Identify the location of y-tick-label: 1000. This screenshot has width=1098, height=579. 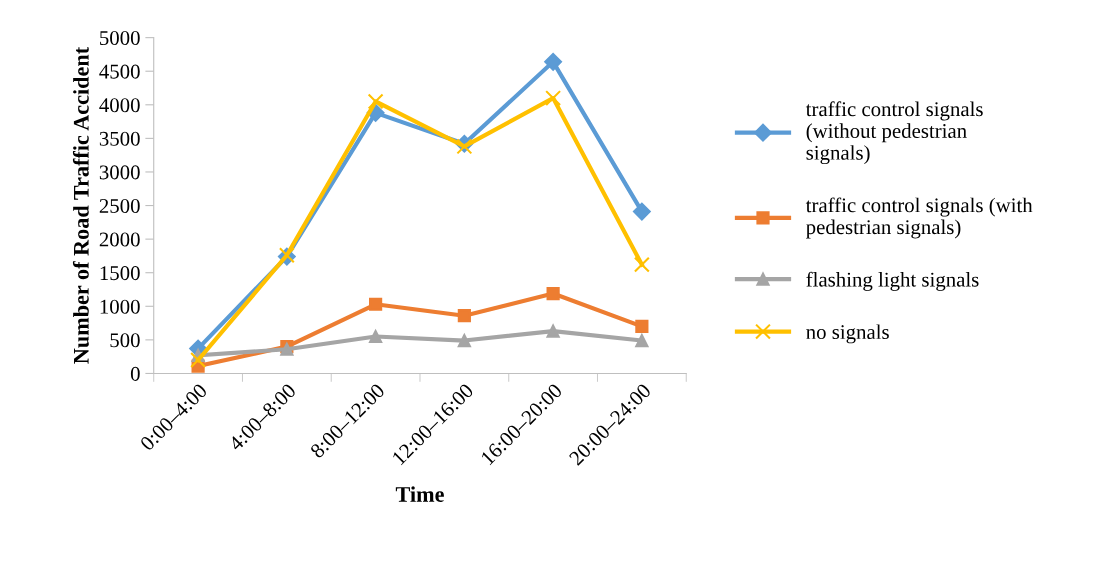
(120, 306).